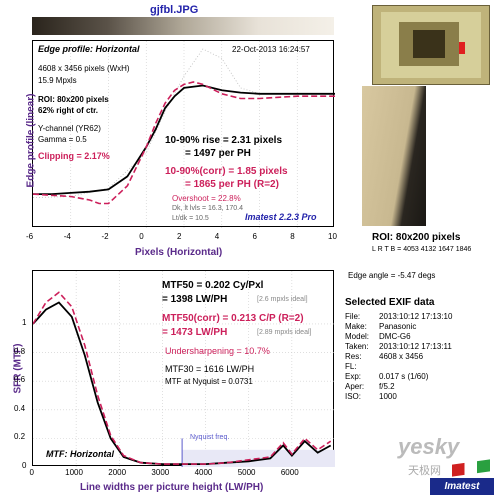  Describe the element at coordinates (398, 397) in the screenshot. I see `exif-row: ISO: 1000` at that location.